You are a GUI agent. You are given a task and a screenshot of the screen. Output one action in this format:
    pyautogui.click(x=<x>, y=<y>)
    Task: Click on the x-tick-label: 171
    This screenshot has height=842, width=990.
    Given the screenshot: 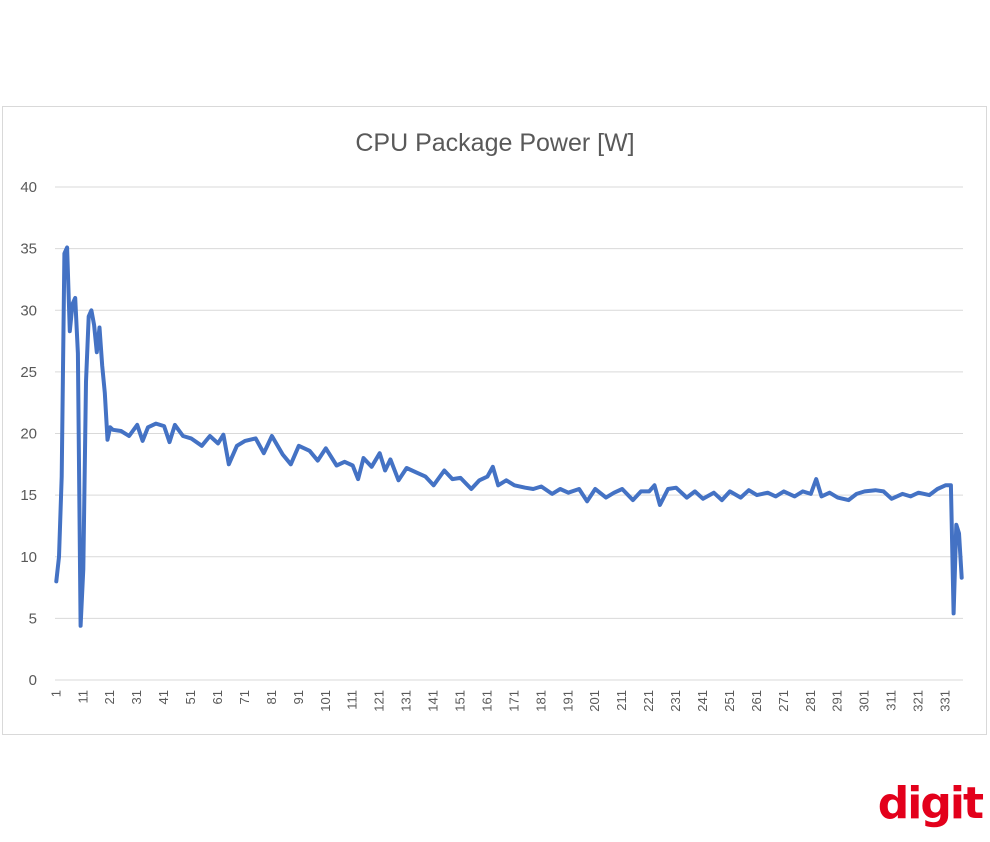 What is the action you would take?
    pyautogui.click(x=513, y=701)
    